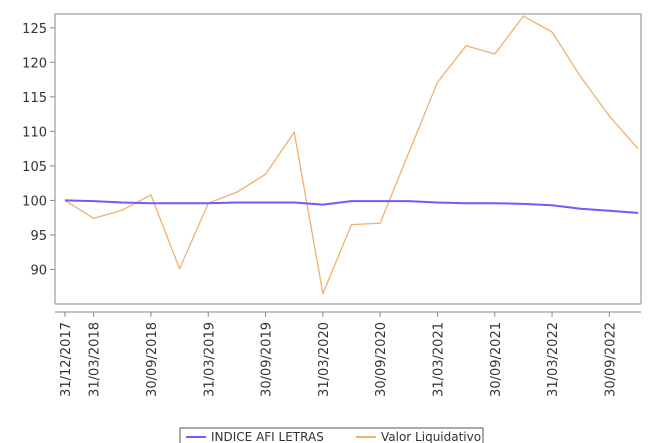 This screenshot has height=443, width=648. Describe the element at coordinates (351, 206) in the screenshot. I see `series-line-indice-afi-letras` at that location.